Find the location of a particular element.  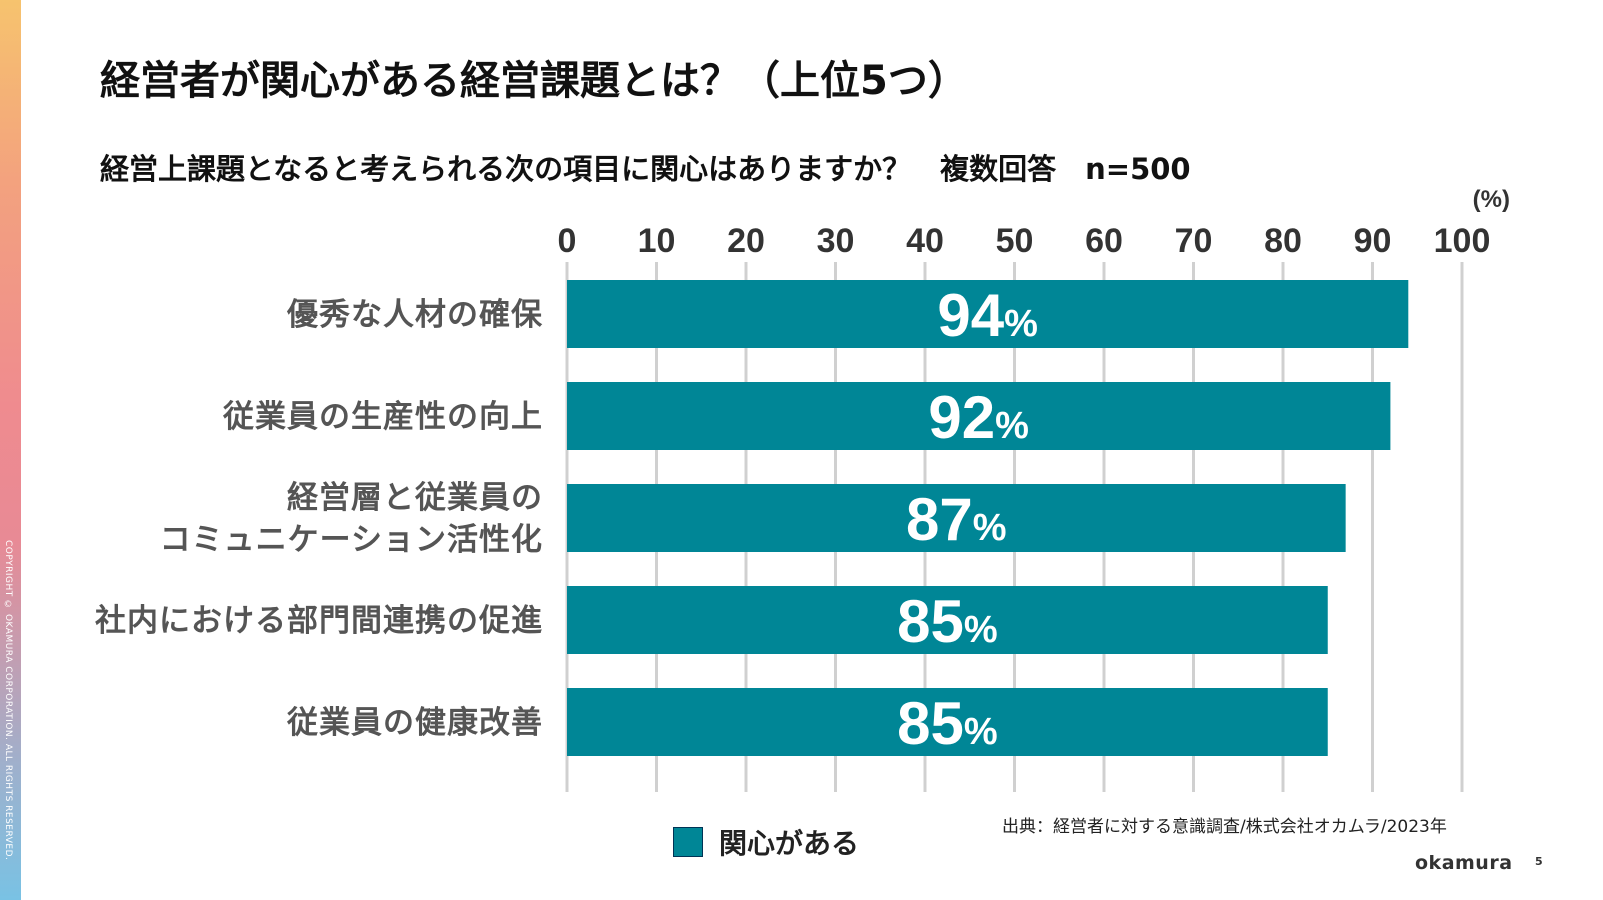

legend-label: 関心がある is located at coordinates (789, 843).